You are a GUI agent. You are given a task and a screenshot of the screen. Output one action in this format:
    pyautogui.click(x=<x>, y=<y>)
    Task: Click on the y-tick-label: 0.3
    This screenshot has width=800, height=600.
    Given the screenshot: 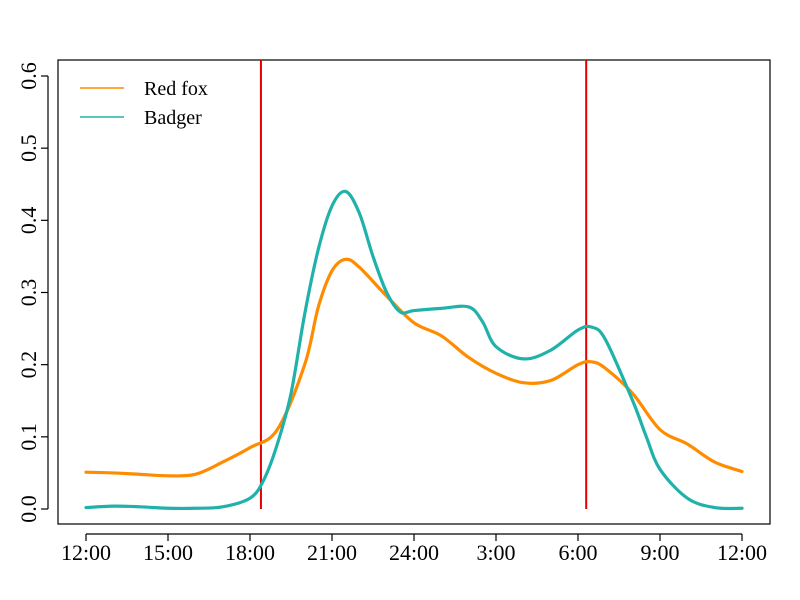 What is the action you would take?
    pyautogui.click(x=28, y=293)
    